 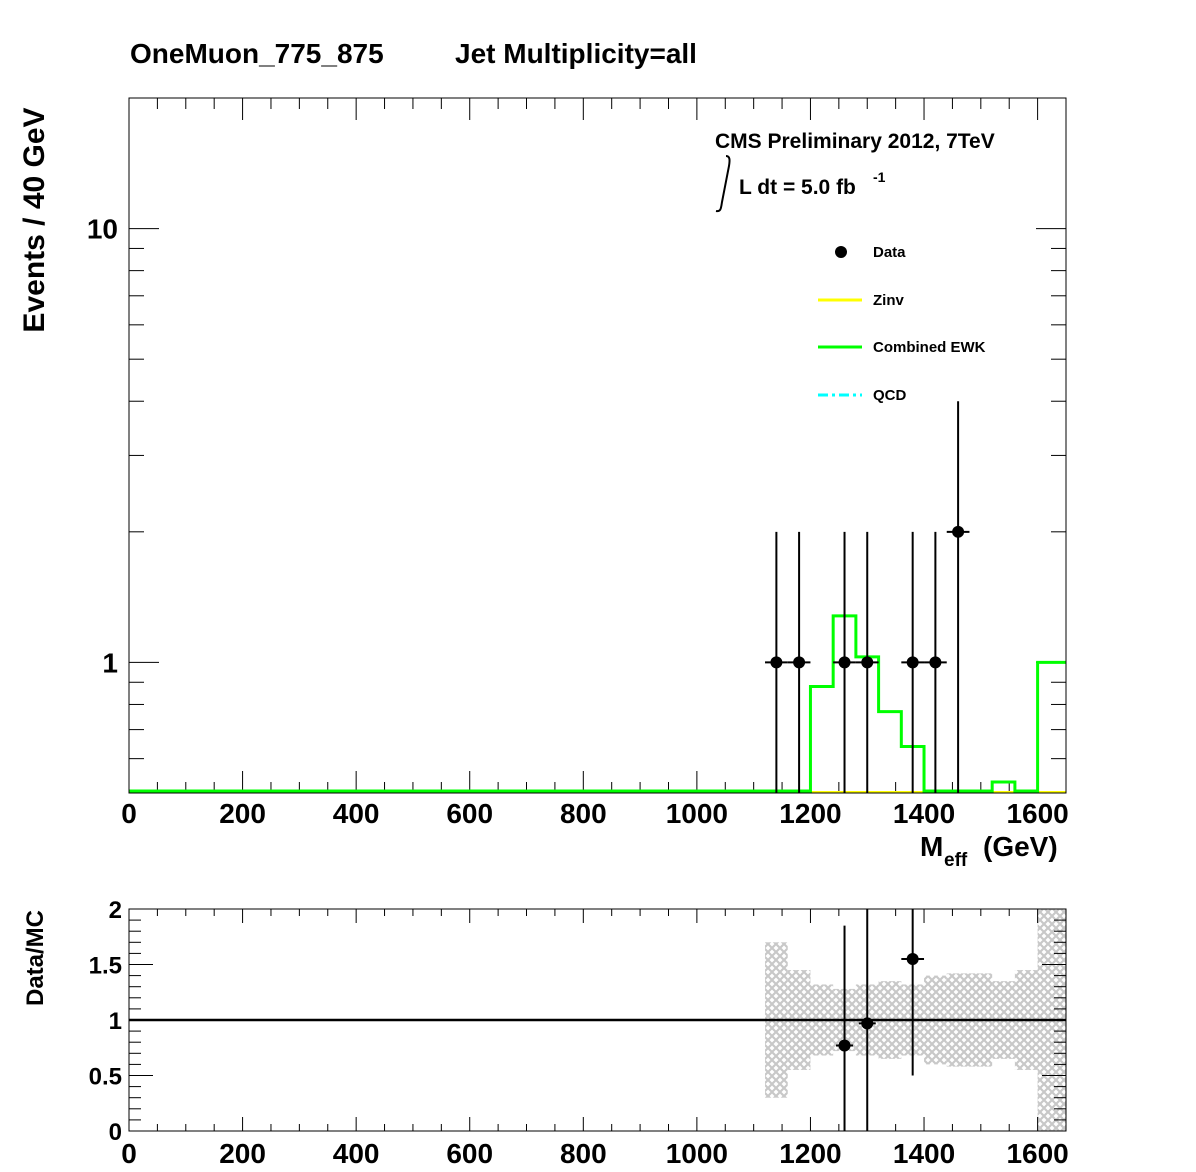 What do you see at coordinates (356, 813) in the screenshot?
I see `main-x-tick-label: 400` at bounding box center [356, 813].